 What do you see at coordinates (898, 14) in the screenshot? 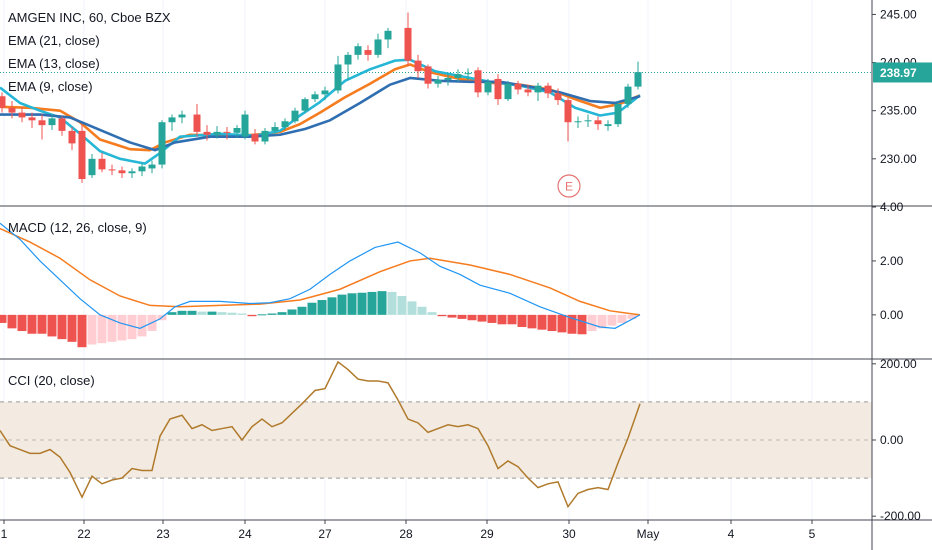
I see `price-tick-label: 245.00` at bounding box center [898, 14].